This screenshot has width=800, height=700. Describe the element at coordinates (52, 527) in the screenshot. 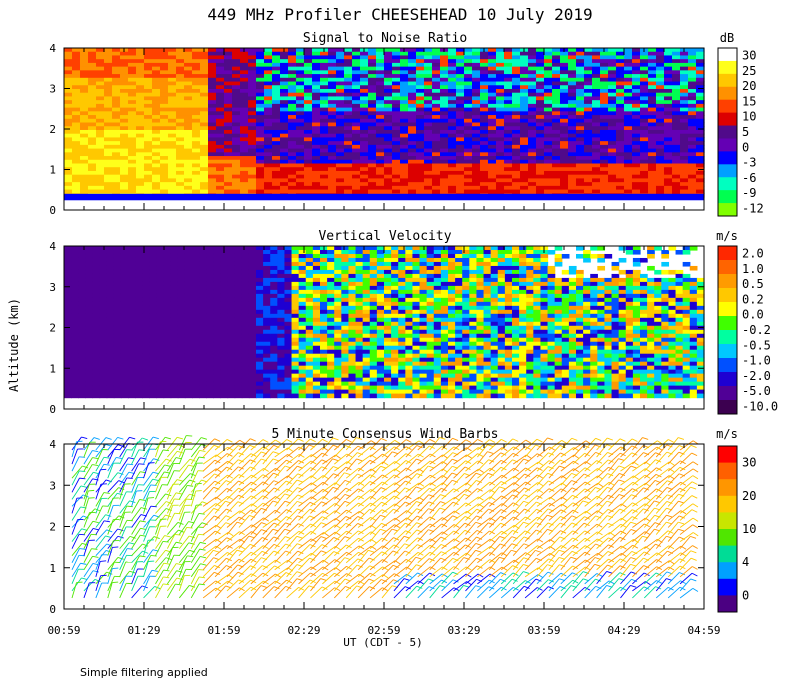

I see `y-tick-label: 2` at that location.